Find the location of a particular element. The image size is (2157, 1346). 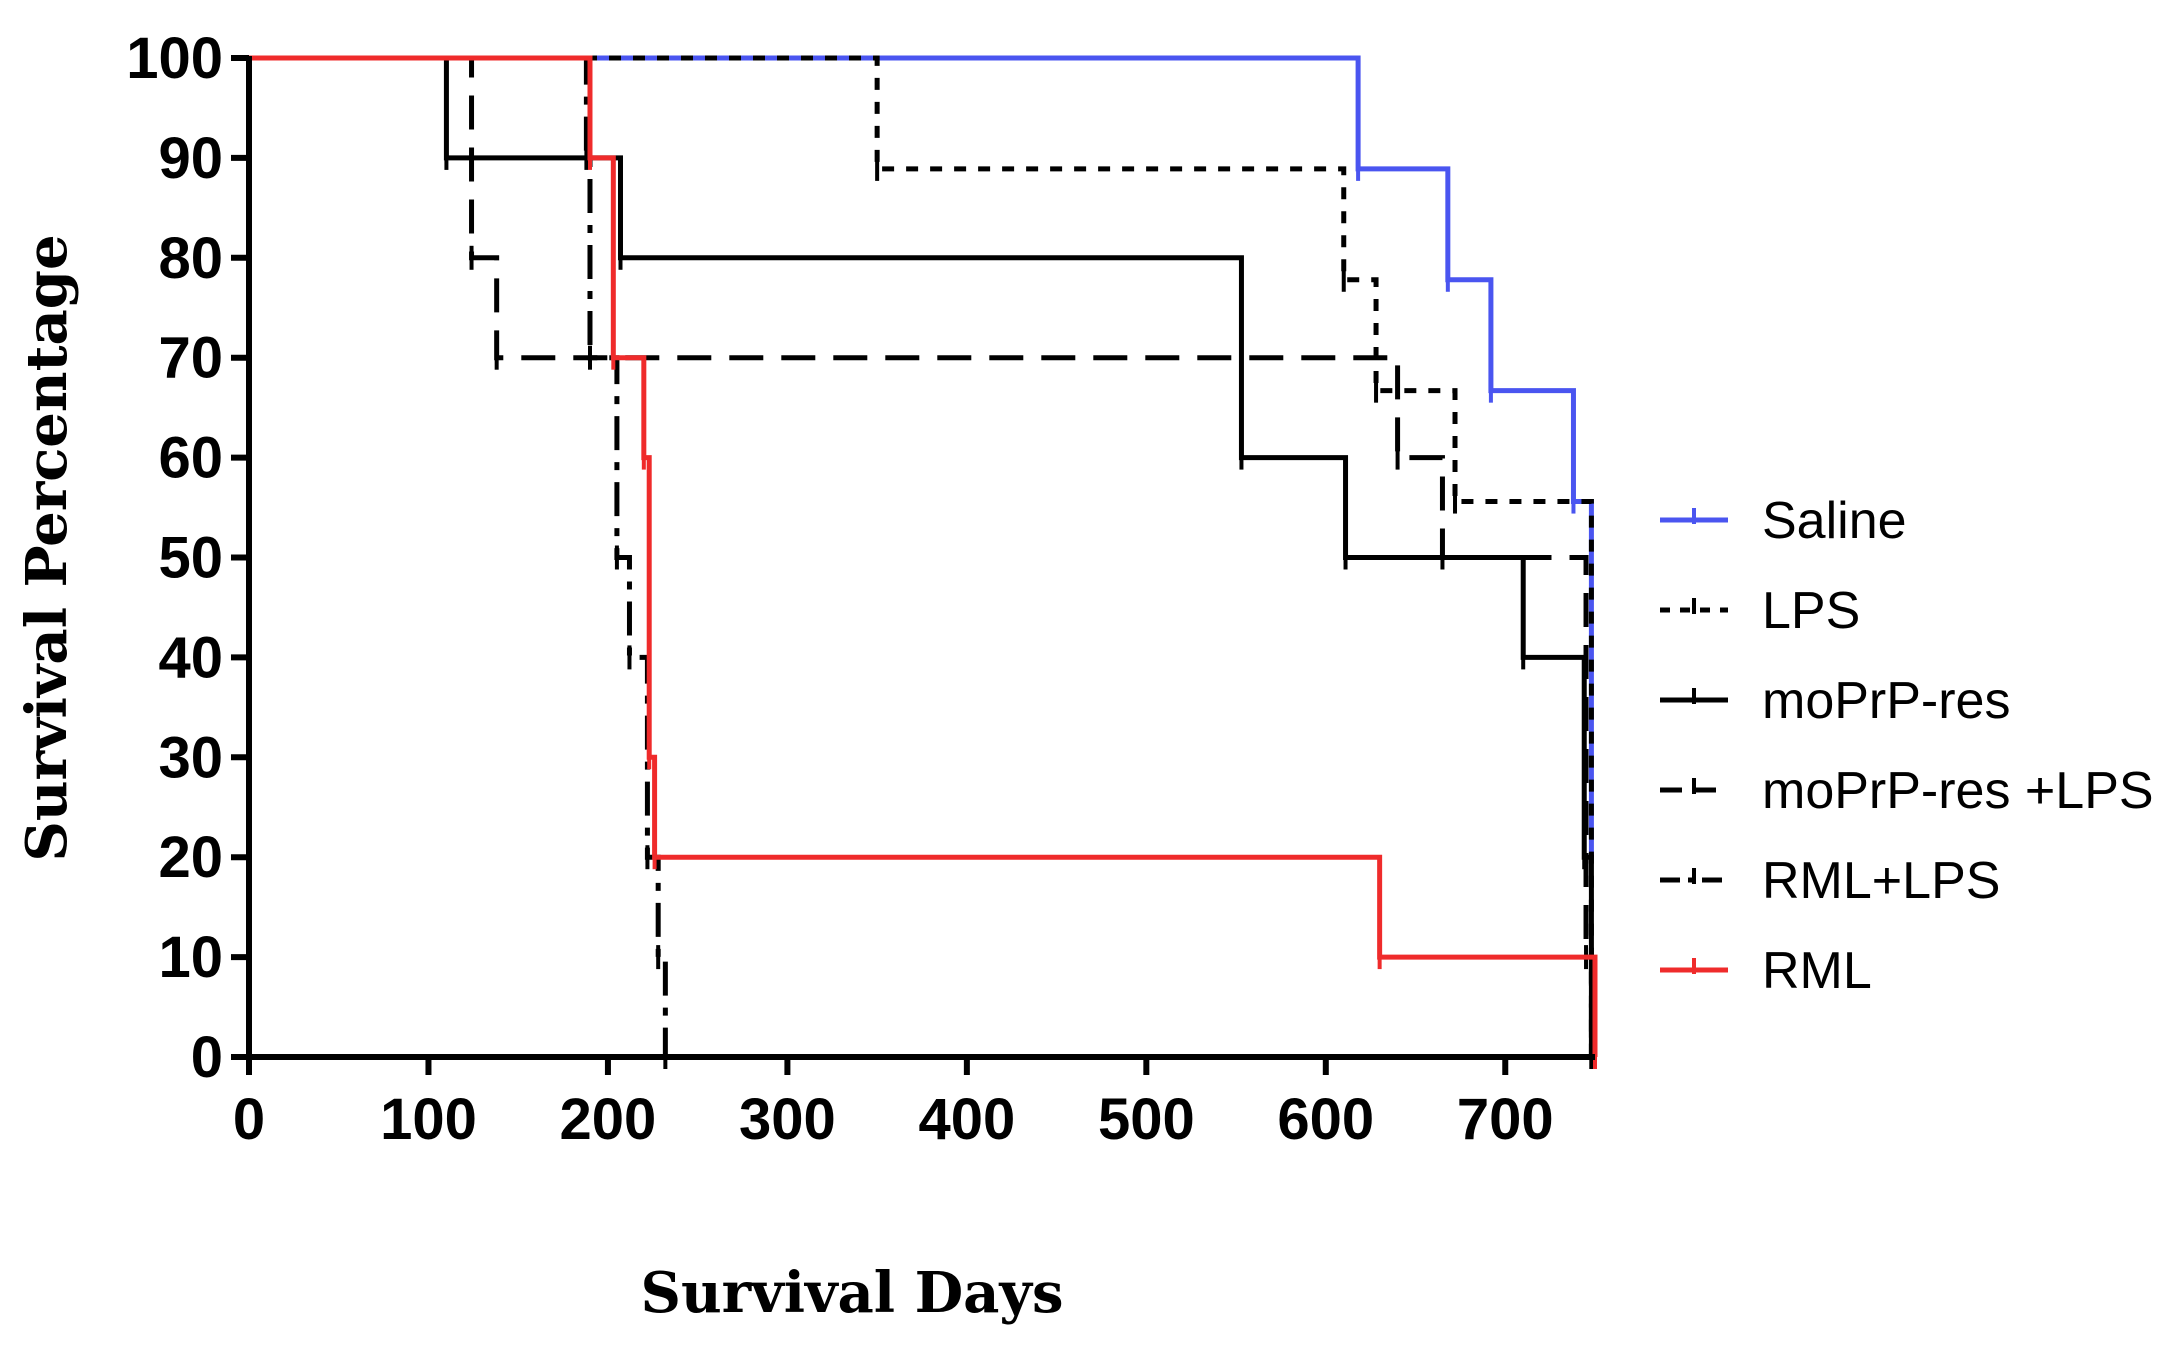

y-tick-label: 0 is located at coordinates (207, 1057).